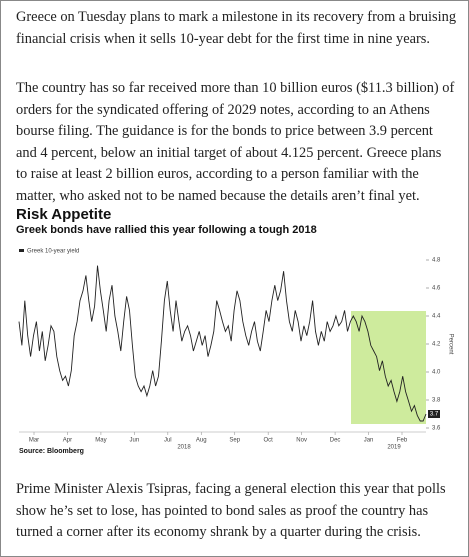 This screenshot has width=469, height=557. Describe the element at coordinates (436, 373) in the screenshot. I see `y-tick-label: 4.0` at that location.